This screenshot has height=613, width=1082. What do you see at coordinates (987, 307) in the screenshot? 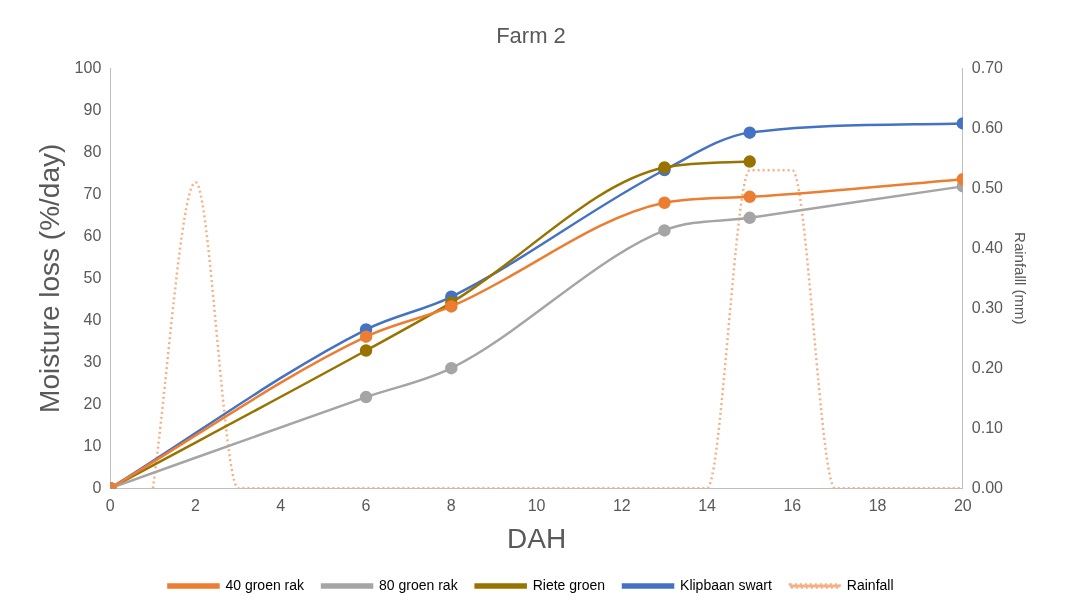
I see `y2-tick-label: 0.30` at bounding box center [987, 307].